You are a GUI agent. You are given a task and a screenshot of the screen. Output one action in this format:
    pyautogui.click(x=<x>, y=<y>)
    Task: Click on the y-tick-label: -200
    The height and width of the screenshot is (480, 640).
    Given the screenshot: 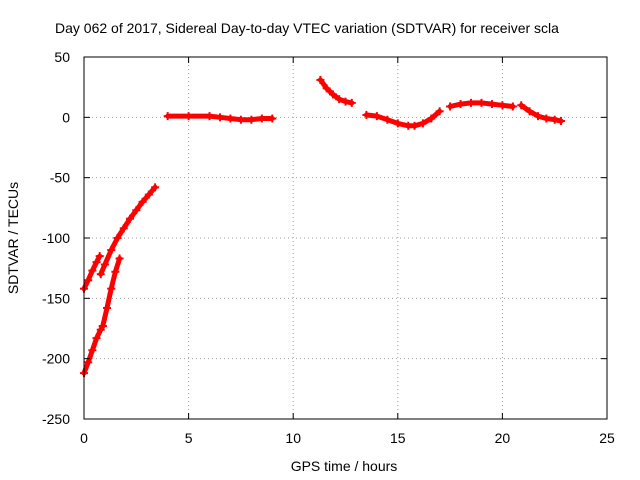 What is the action you would take?
    pyautogui.click(x=56, y=359)
    